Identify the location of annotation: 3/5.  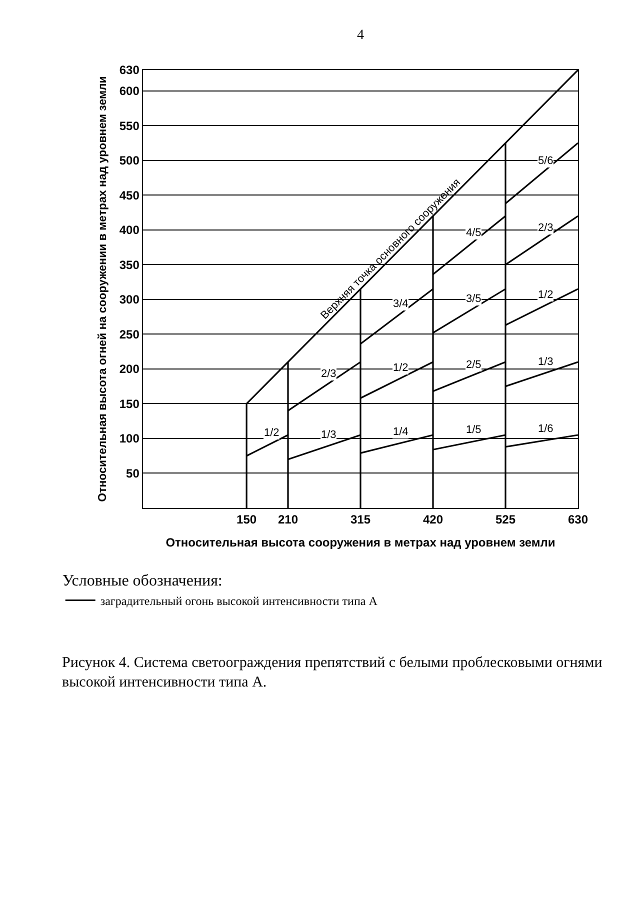
(474, 299).